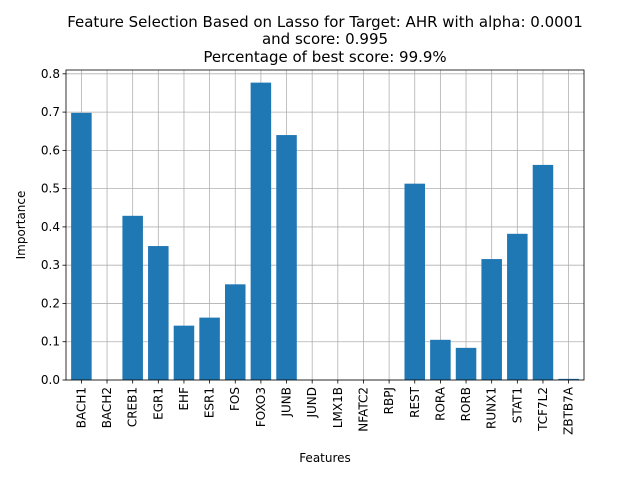 The width and height of the screenshot is (640, 480). I want to click on y-axis: 0.0 0.1 0.2 0.3 0.4 0.5 0.6 0.7 0.8, so click(53, 227).